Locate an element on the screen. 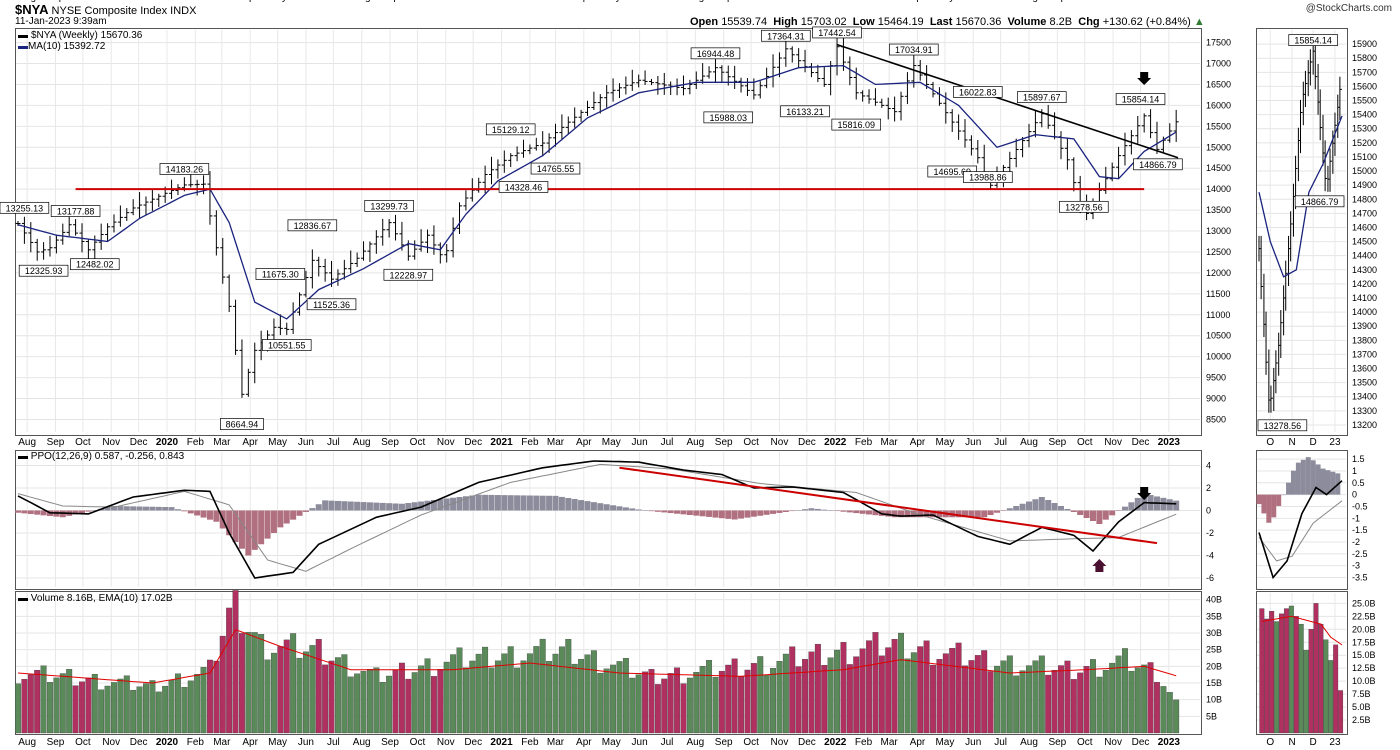 This screenshot has height=750, width=1400. price-xtick-label: Feb is located at coordinates (864, 442).